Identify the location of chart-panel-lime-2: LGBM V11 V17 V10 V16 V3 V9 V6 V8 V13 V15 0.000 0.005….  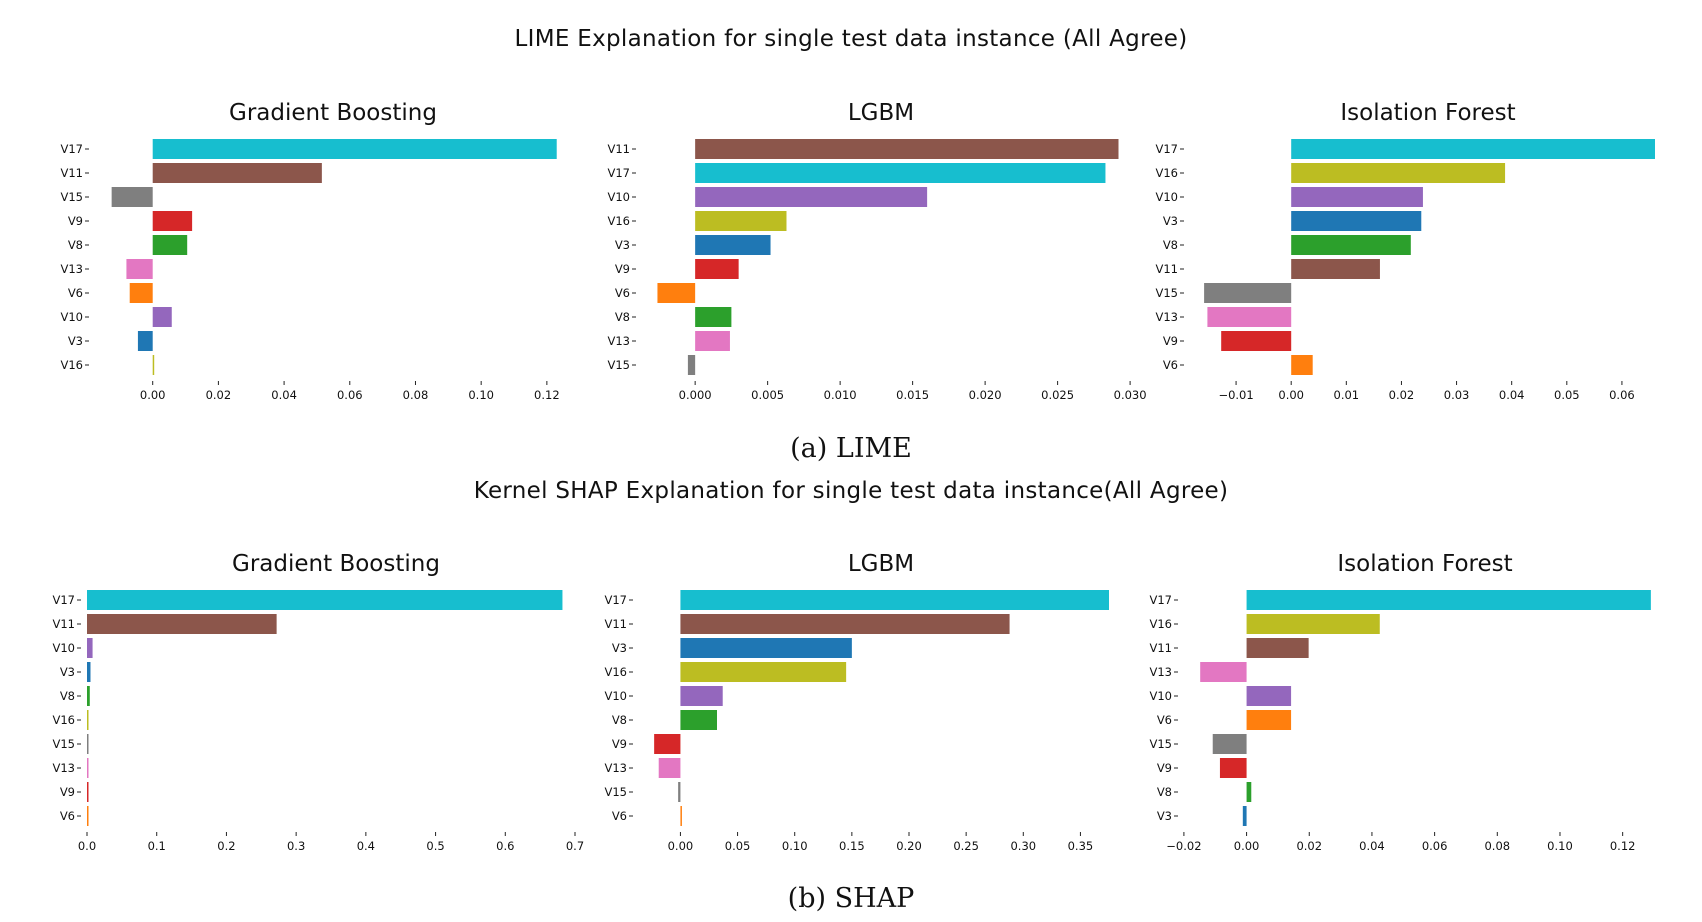
(876, 251).